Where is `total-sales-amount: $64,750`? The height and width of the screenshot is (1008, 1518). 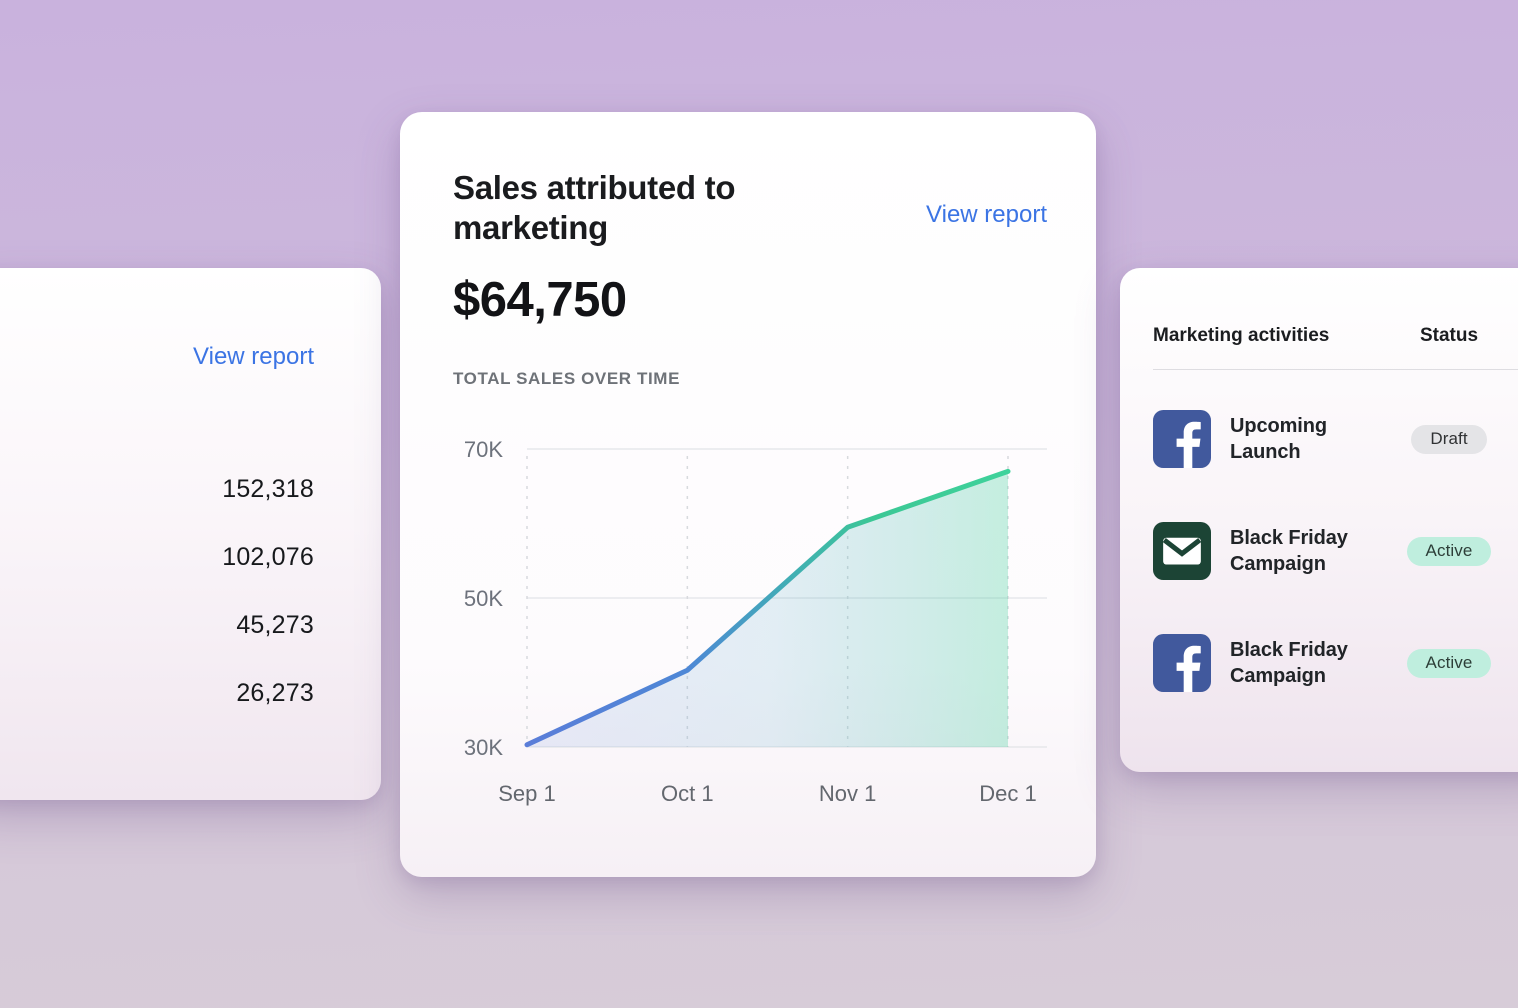 total-sales-amount: $64,750 is located at coordinates (540, 300).